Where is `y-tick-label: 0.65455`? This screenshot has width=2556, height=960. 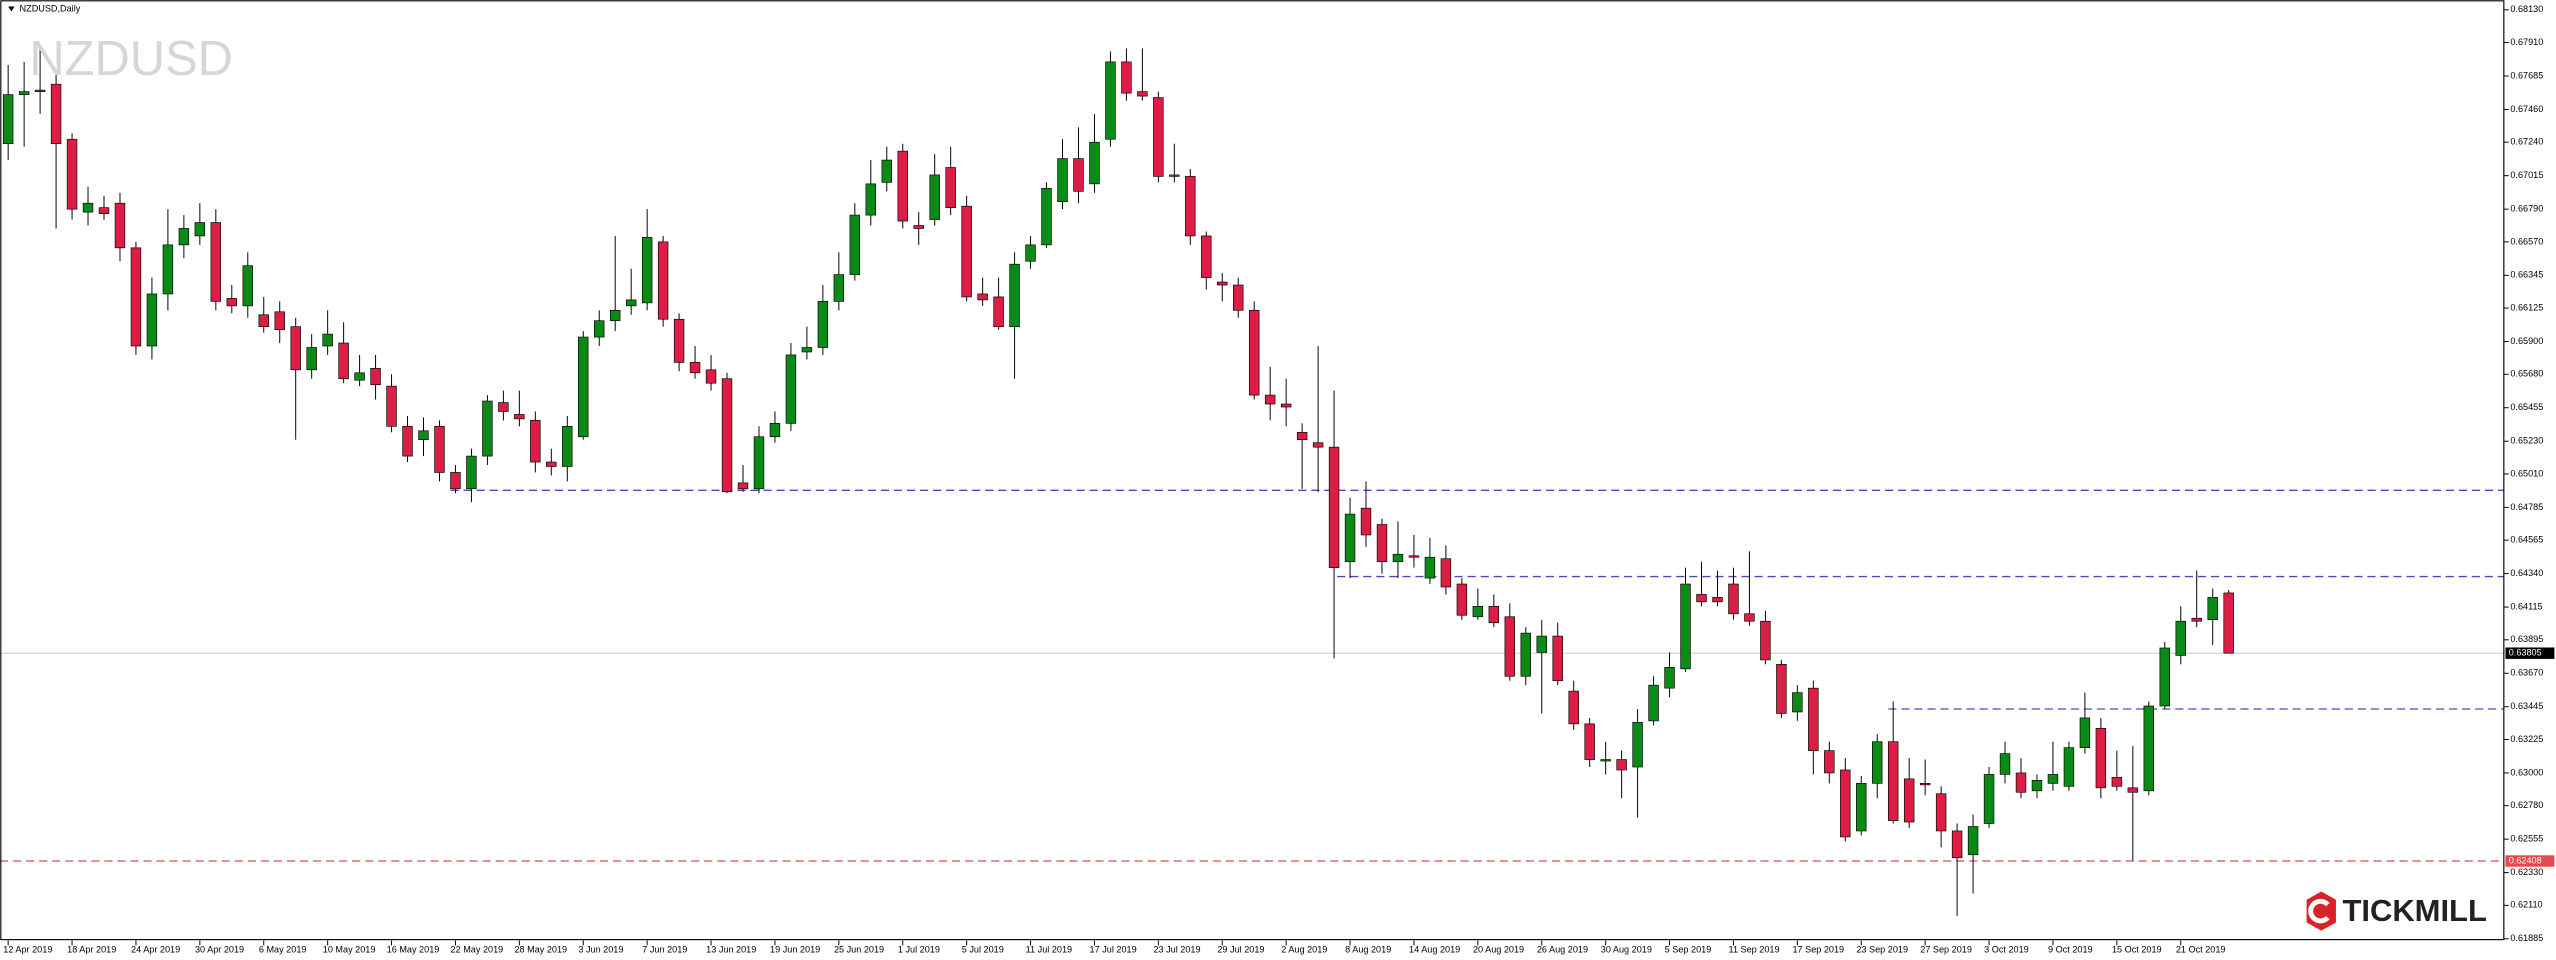 y-tick-label: 0.65455 is located at coordinates (2526, 407).